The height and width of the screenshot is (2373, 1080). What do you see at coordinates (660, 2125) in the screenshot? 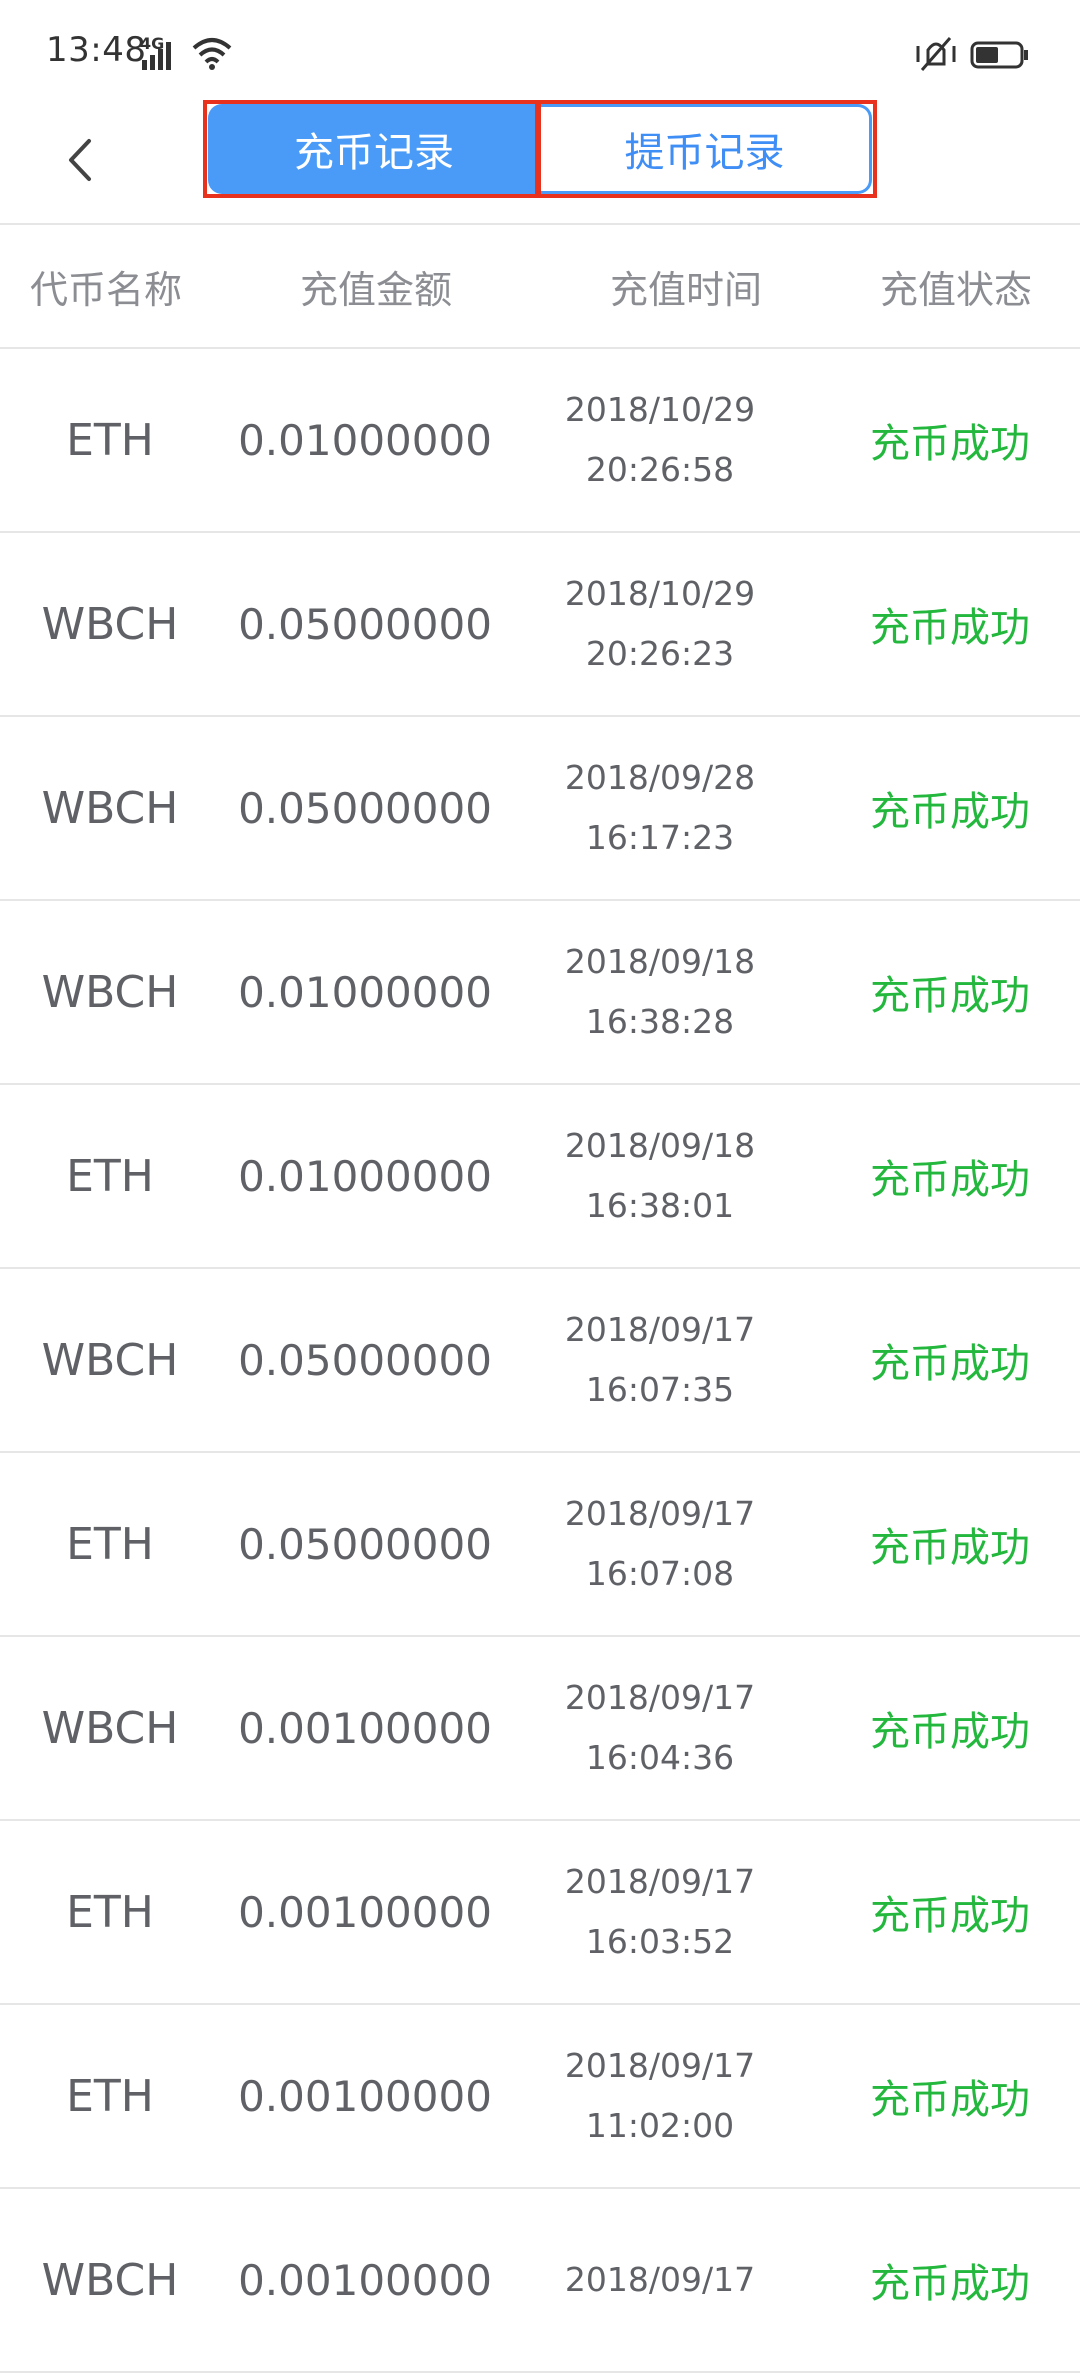
I see `time: 11:02:00` at bounding box center [660, 2125].